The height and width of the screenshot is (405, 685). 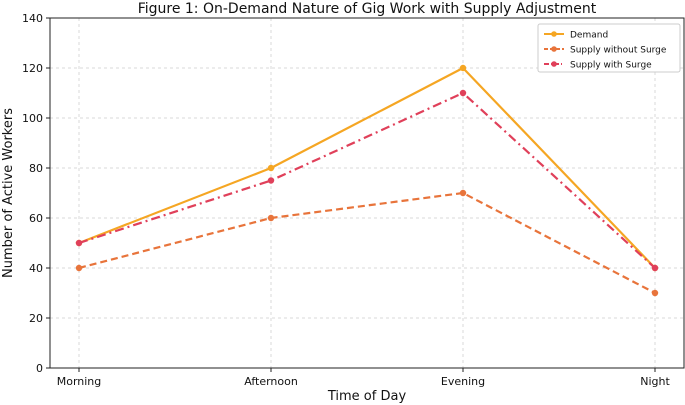 I want to click on x-axis-label: Time of Day, so click(x=367, y=396).